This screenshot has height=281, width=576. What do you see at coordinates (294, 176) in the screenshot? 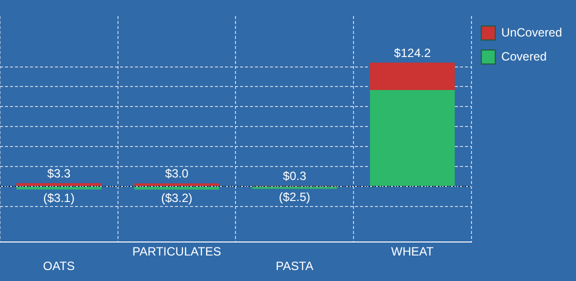
I see `data-label: $0.3` at bounding box center [294, 176].